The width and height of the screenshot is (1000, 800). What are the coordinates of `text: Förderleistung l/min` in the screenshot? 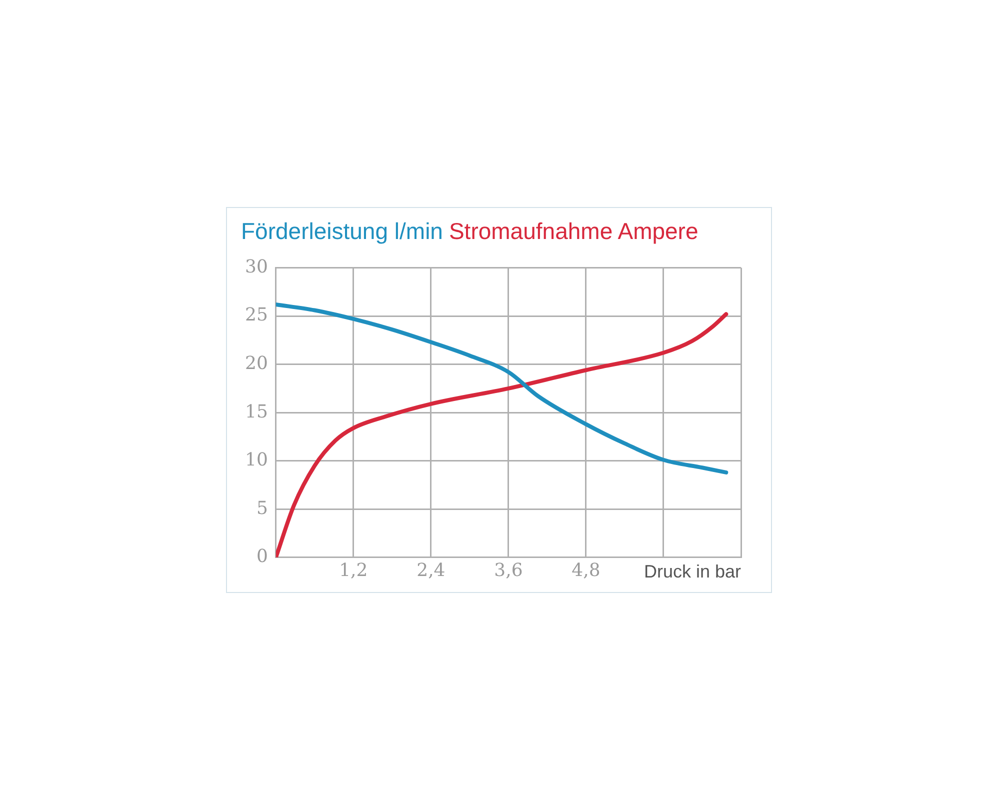 It's located at (342, 231).